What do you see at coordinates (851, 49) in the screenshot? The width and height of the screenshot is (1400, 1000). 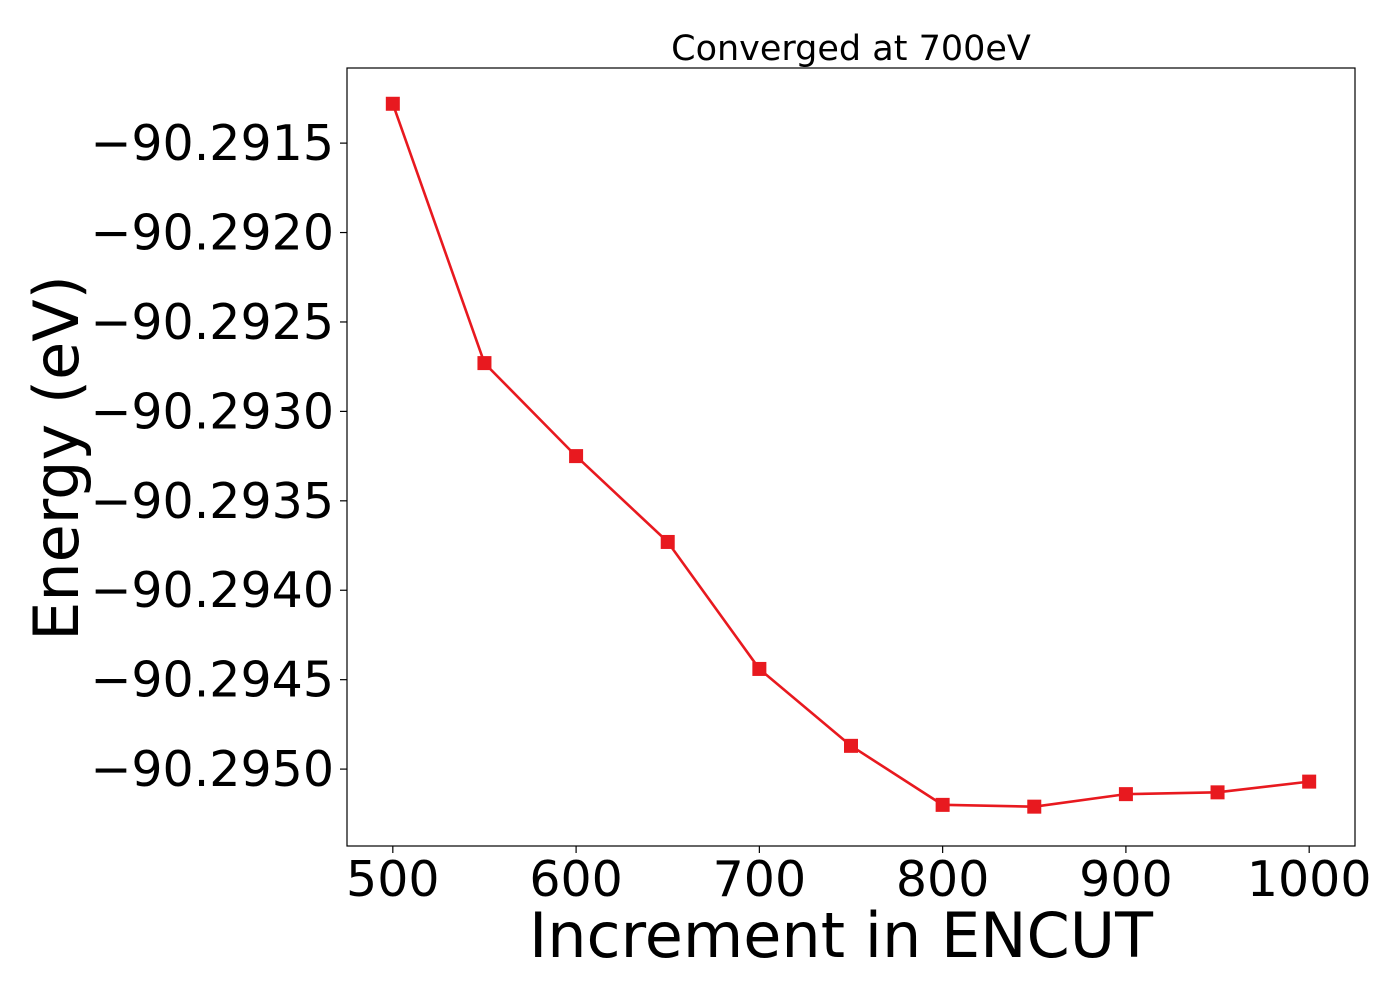 I see `chart-title: Converged at 700eV` at bounding box center [851, 49].